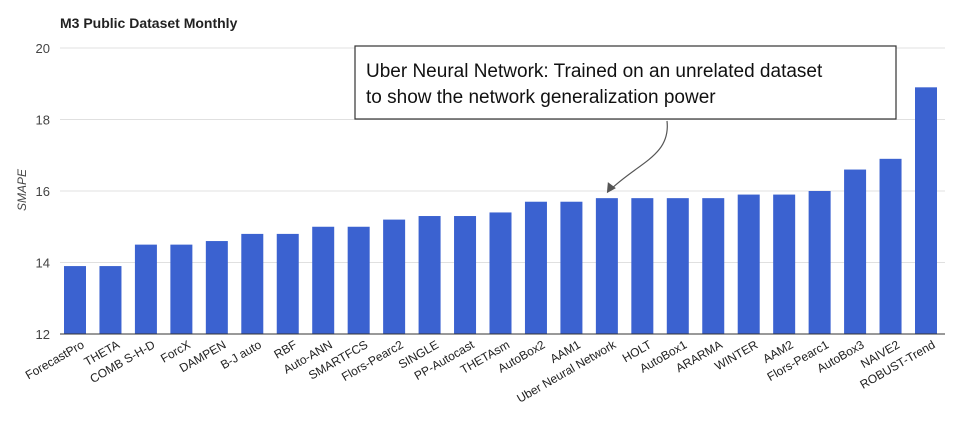 The height and width of the screenshot is (424, 962). I want to click on y-tick-label: 16, so click(43, 191).